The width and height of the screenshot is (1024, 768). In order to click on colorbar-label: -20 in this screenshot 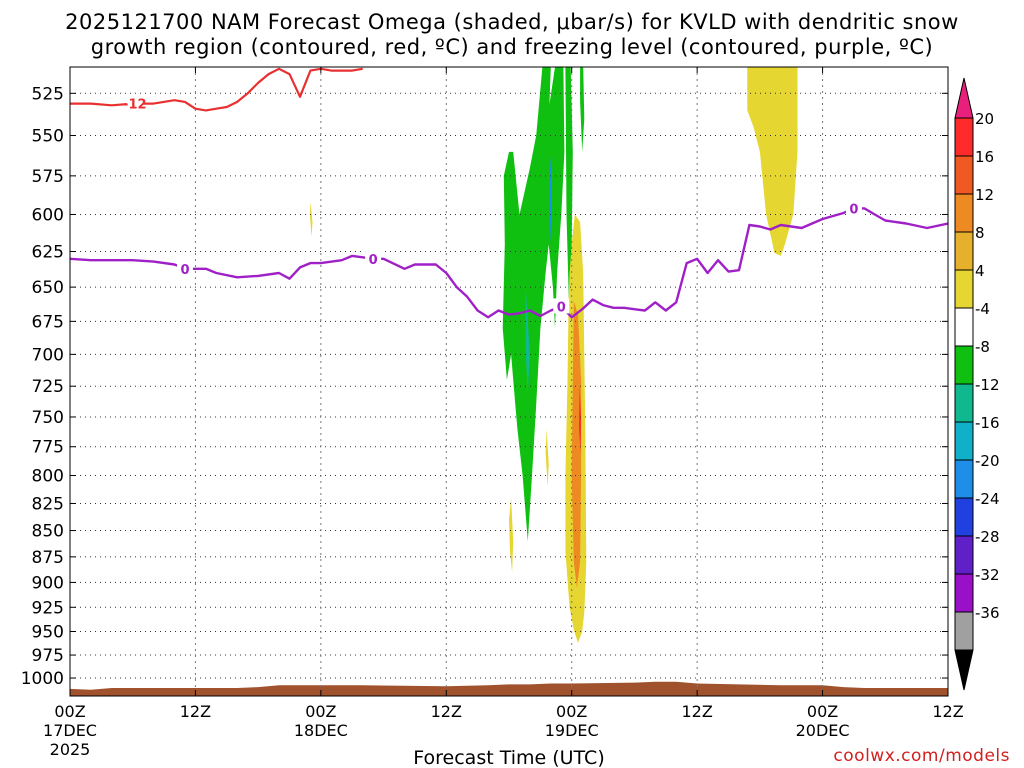, I will do `click(987, 461)`.